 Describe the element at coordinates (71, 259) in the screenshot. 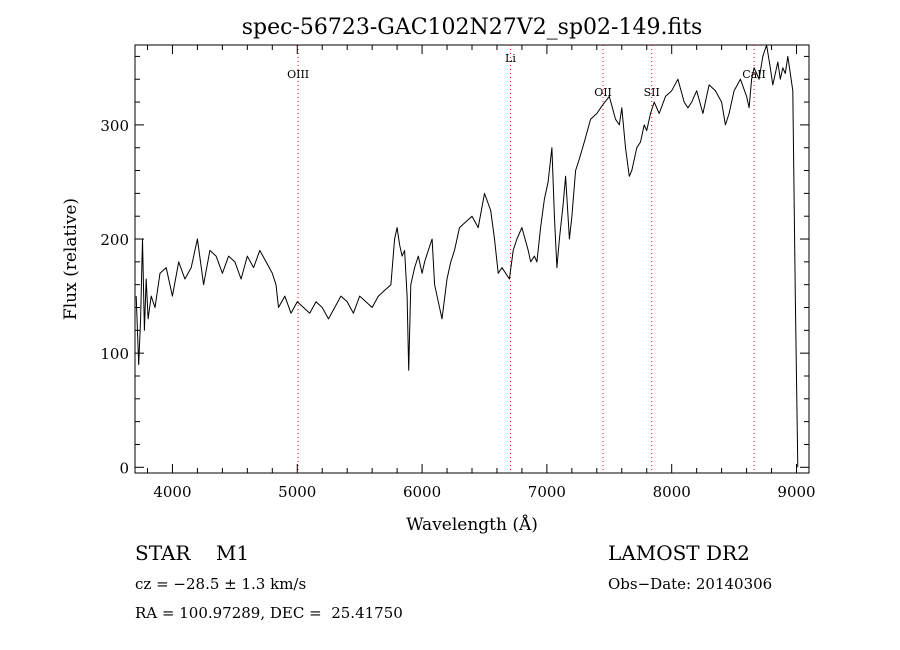

I see `y-axis-label: Flux (relative)` at that location.